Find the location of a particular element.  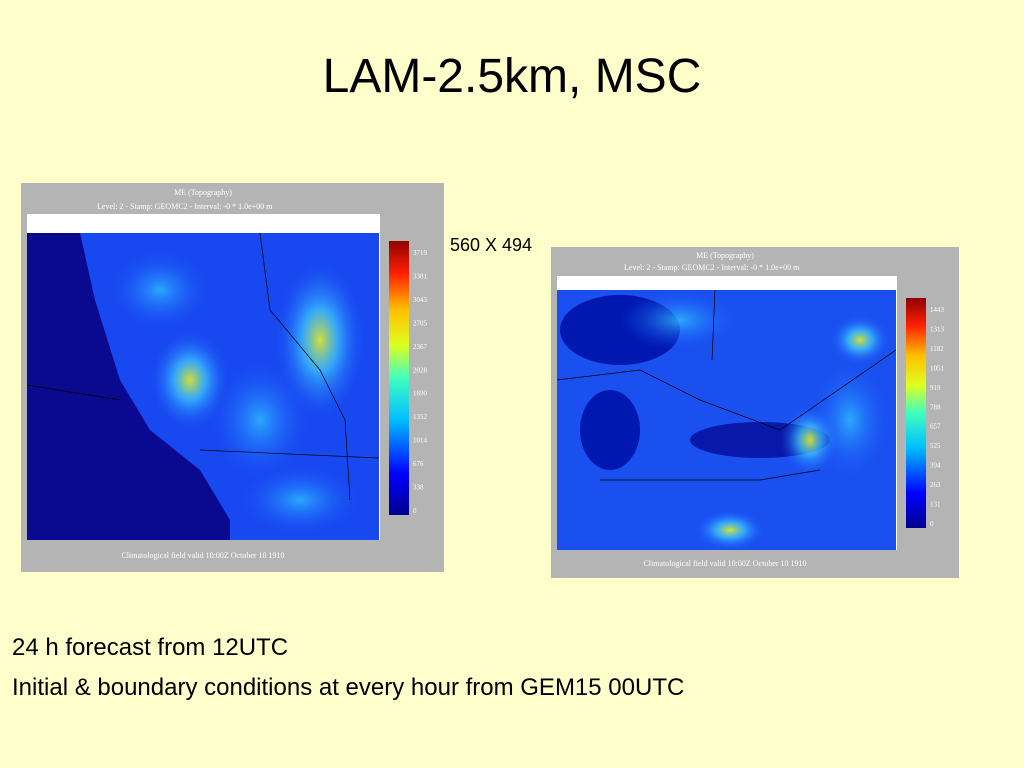

colorbar-label: 1313 is located at coordinates (937, 329).